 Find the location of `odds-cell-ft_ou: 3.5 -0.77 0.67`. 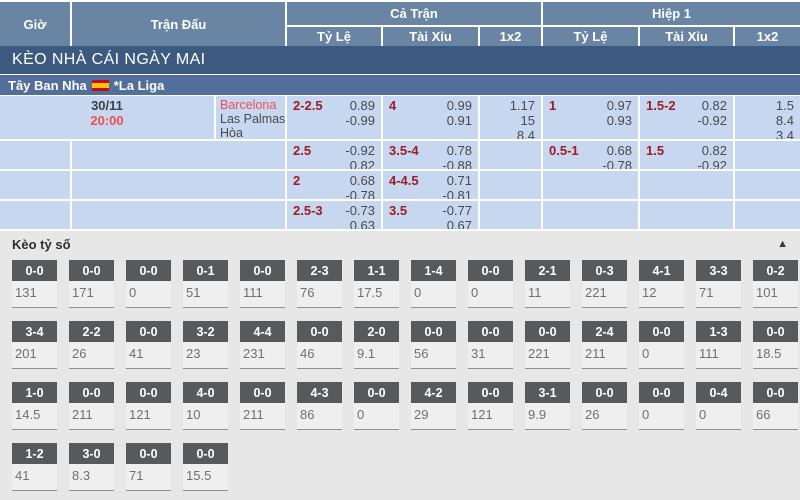

odds-cell-ft_ou: 3.5 -0.77 0.67 is located at coordinates (431, 215).